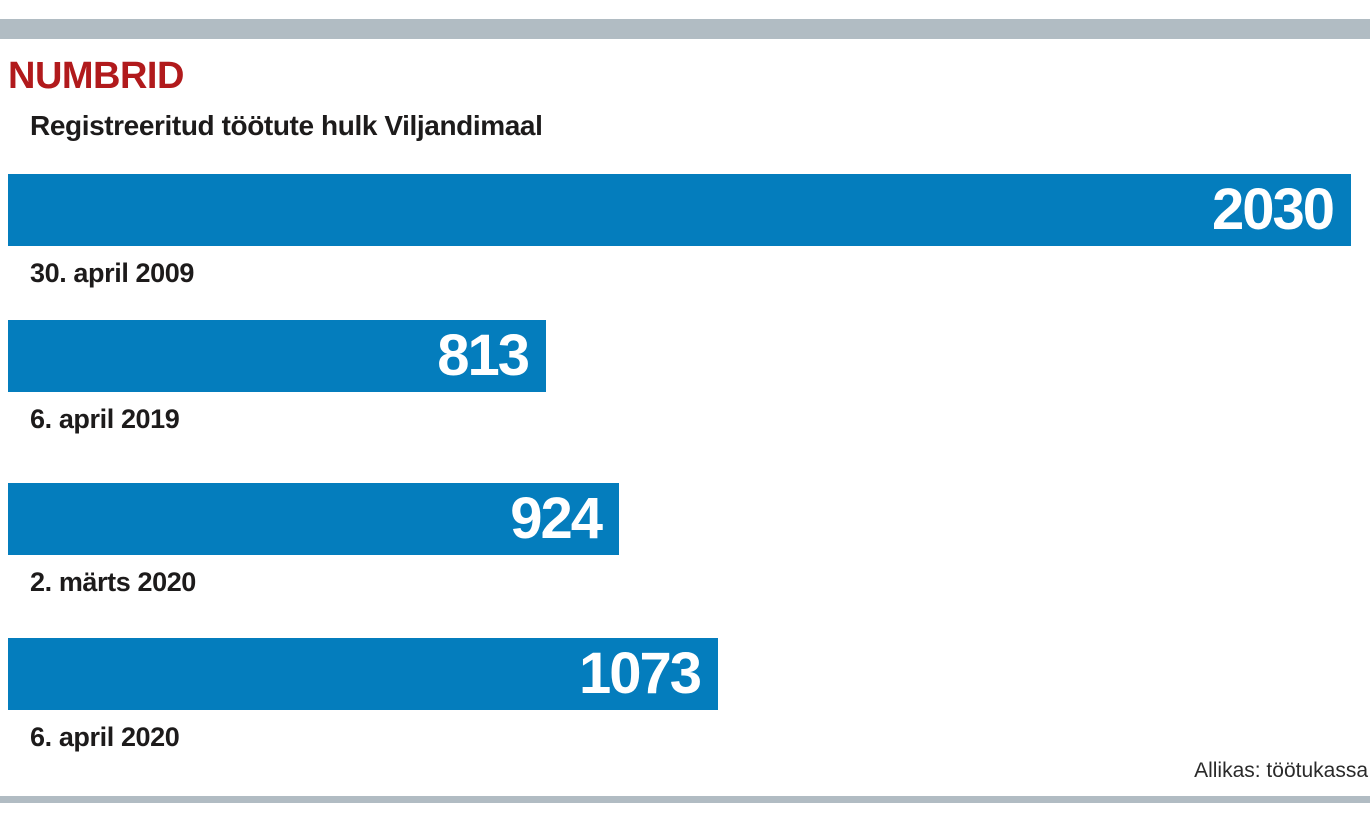  Describe the element at coordinates (556, 518) in the screenshot. I see `bar-value-label: 924` at that location.